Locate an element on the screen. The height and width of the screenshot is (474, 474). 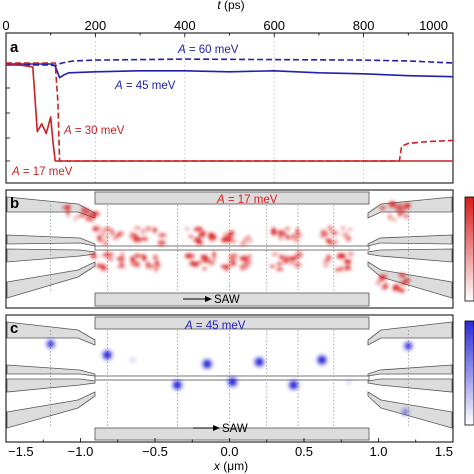
saw-label: SAW is located at coordinates (227, 300).